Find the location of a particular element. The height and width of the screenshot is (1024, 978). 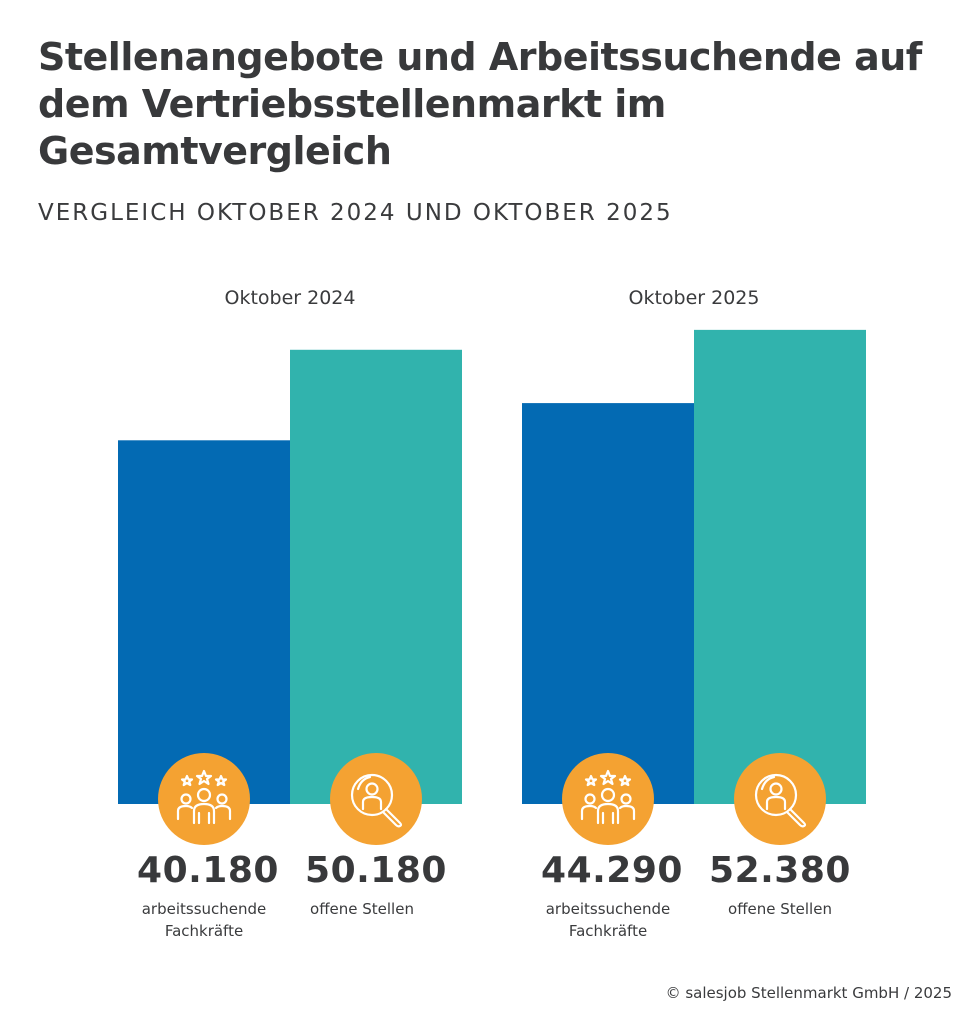

category-label-oktober-2024: Oktober 2024 is located at coordinates (290, 298).